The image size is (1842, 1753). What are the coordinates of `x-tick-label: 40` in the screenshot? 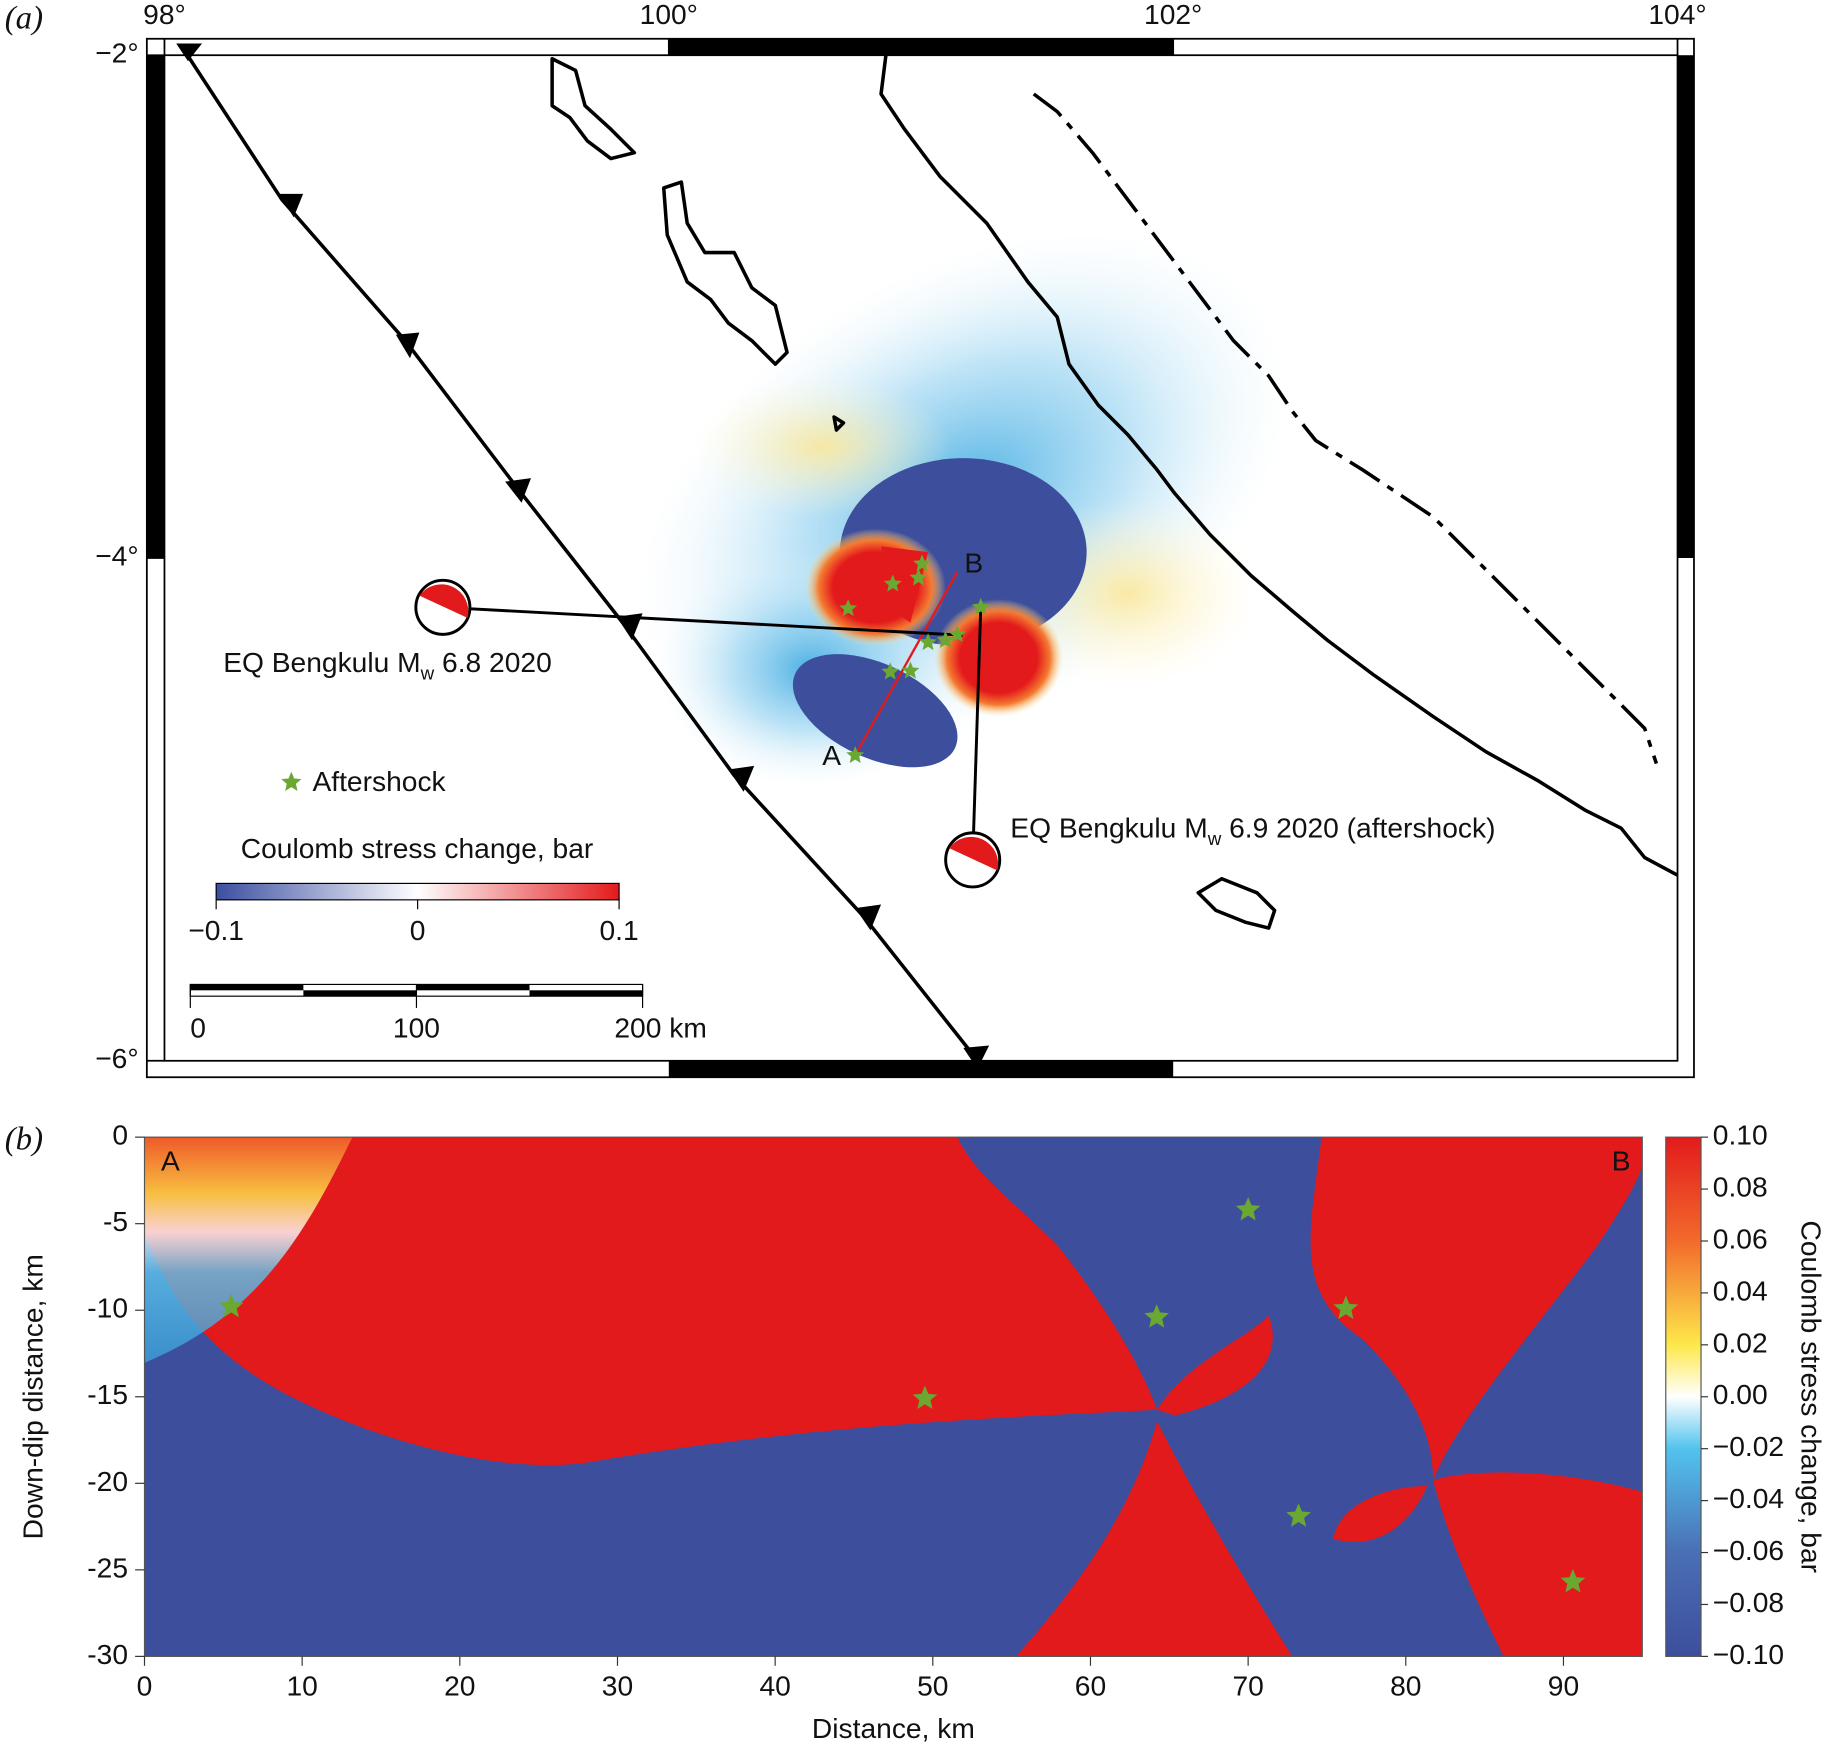 It's located at (774, 1686).